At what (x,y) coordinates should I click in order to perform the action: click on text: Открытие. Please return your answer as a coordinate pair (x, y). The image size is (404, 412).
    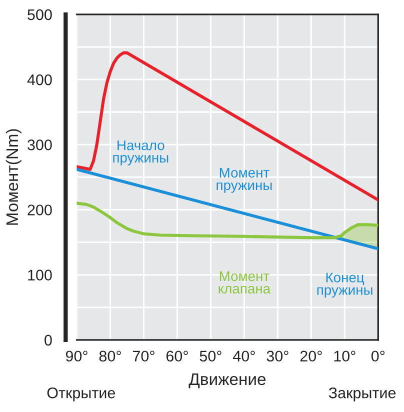
    Looking at the image, I should click on (81, 395).